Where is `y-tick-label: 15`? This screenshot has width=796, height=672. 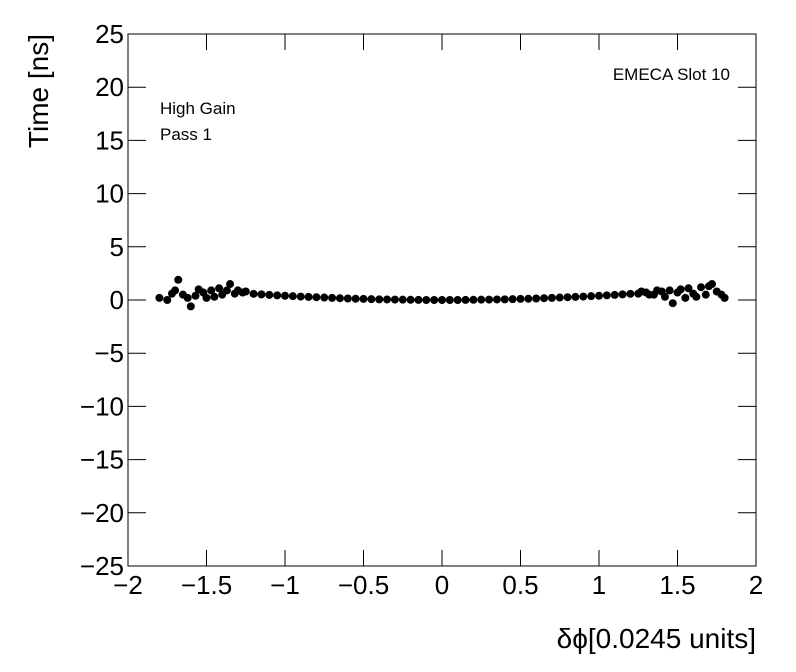
y-tick-label: 15 is located at coordinates (109, 140).